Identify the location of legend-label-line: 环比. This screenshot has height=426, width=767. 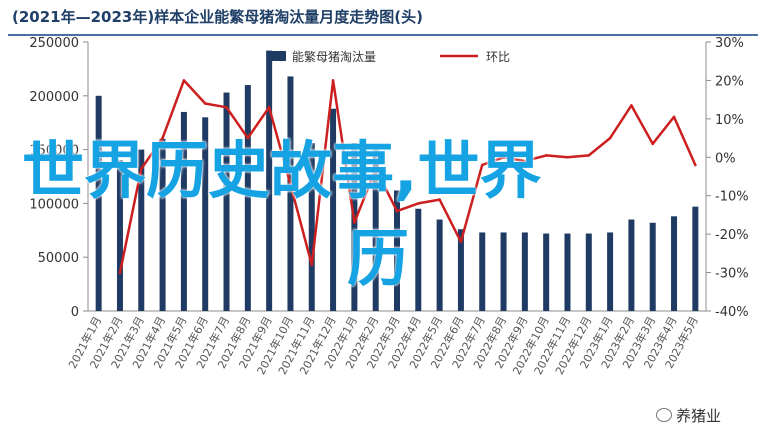
(498, 57).